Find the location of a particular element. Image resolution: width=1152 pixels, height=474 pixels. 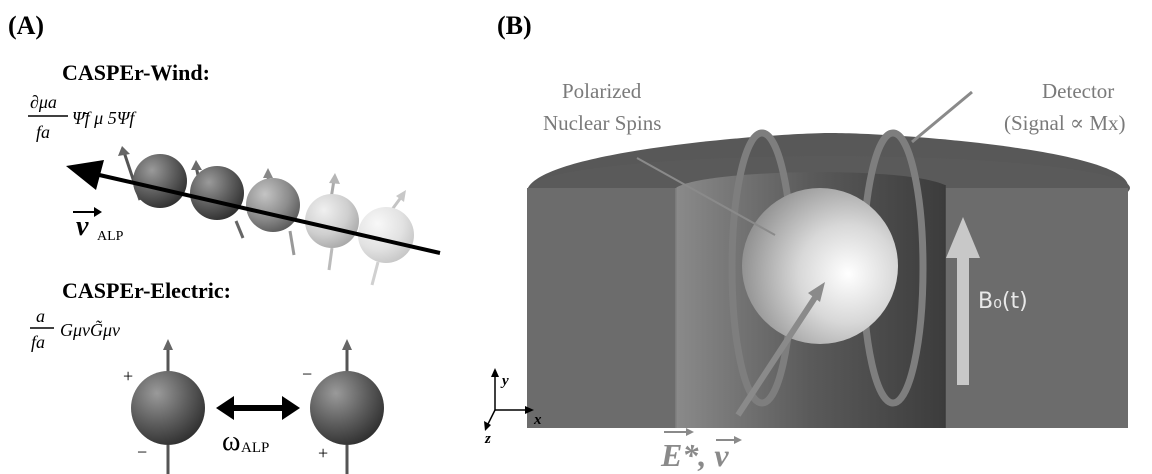

axis-x-label: x is located at coordinates (537, 420).